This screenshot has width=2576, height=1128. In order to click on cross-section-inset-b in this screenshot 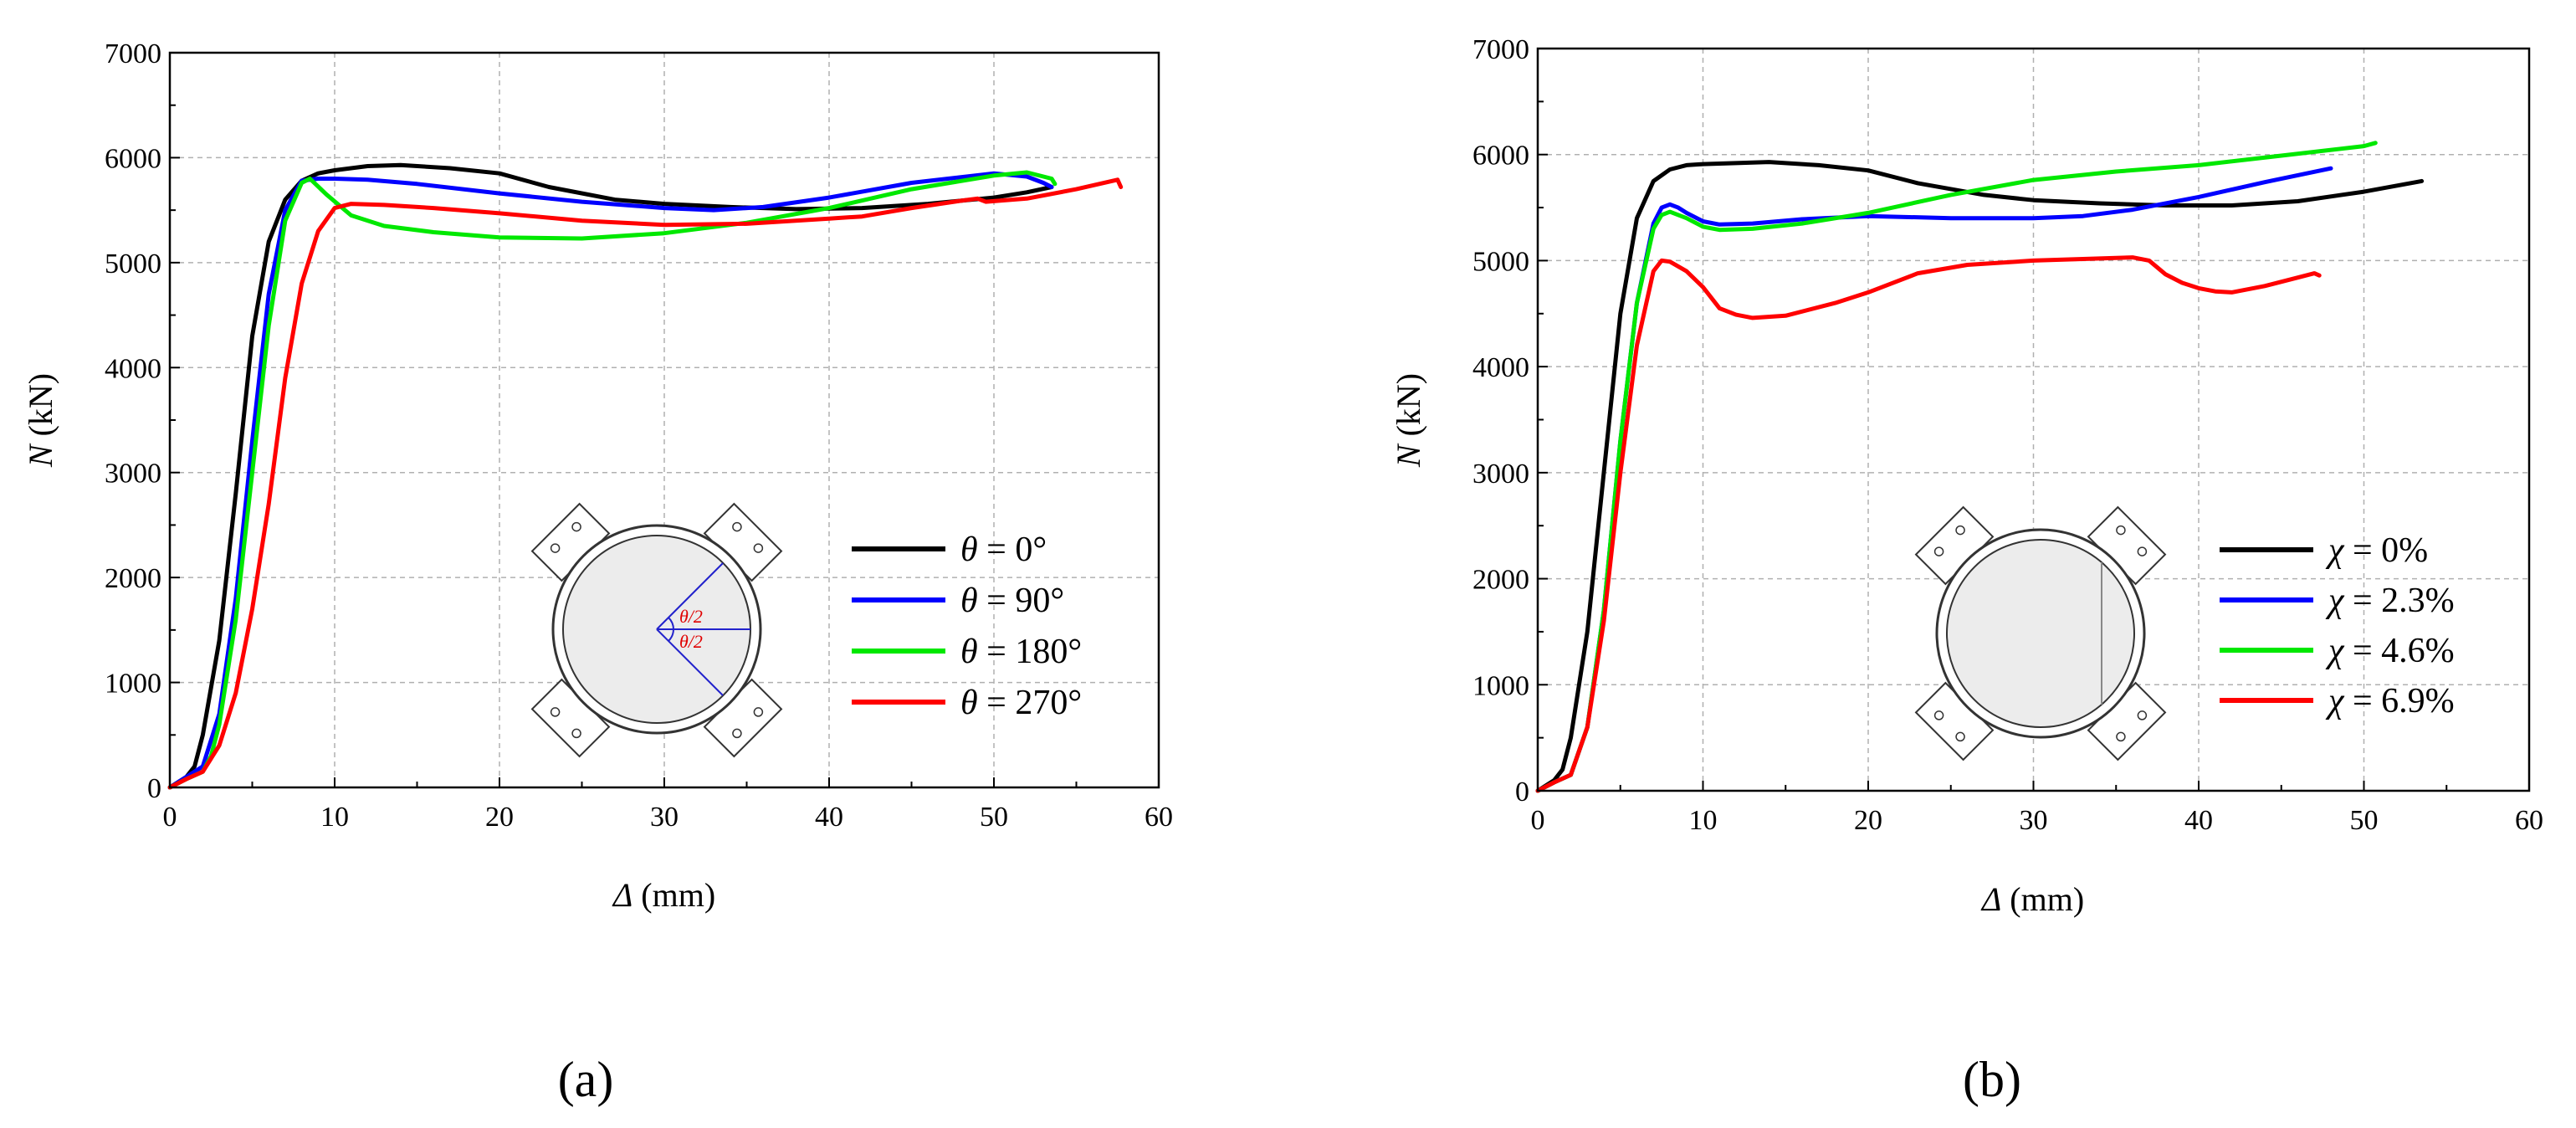, I will do `click(2041, 633)`.